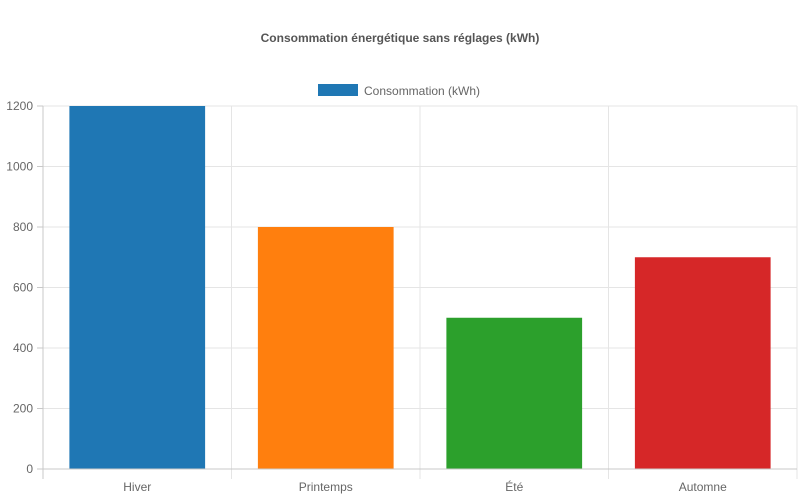  Describe the element at coordinates (19, 106) in the screenshot. I see `y-tick-label: 1200` at that location.